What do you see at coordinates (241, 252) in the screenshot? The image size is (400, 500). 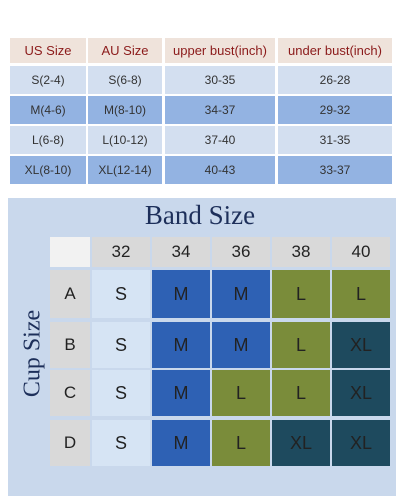 I see `band-header: 36` at bounding box center [241, 252].